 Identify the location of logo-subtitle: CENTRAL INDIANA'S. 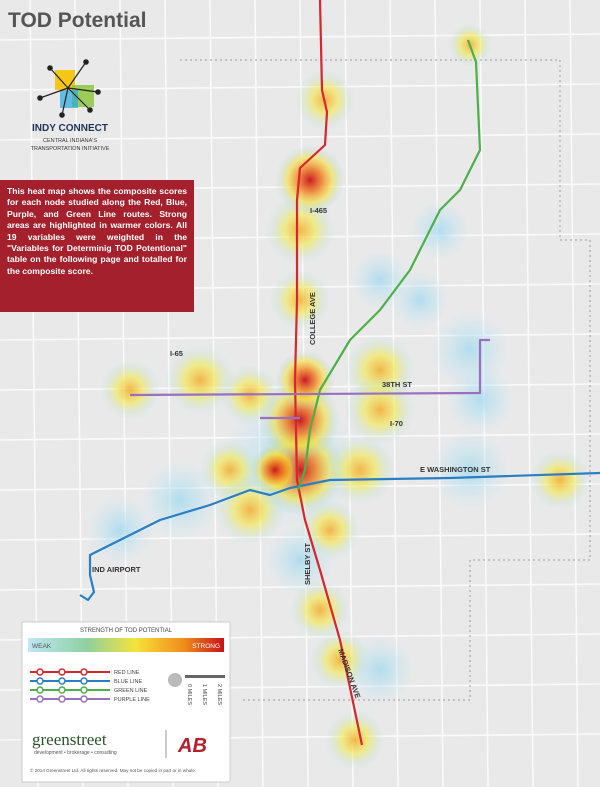
(70, 141).